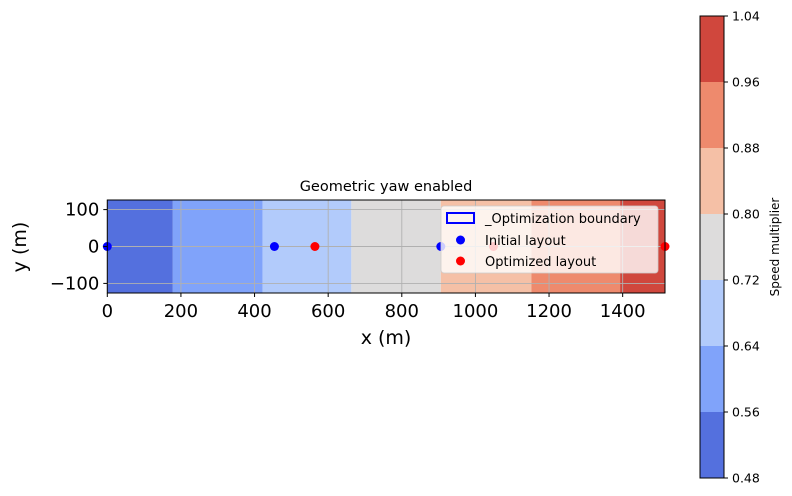 This screenshot has width=792, height=496. Describe the element at coordinates (746, 214) in the screenshot. I see `colorbar-tick-label: 0.80` at that location.